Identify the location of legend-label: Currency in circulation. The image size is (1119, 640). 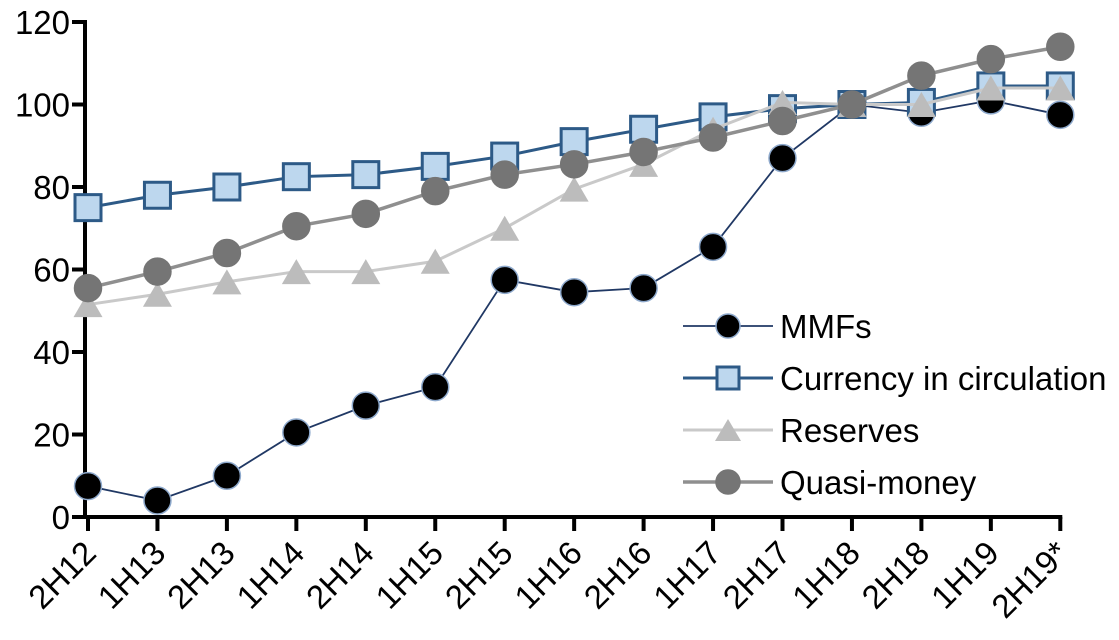
(943, 378).